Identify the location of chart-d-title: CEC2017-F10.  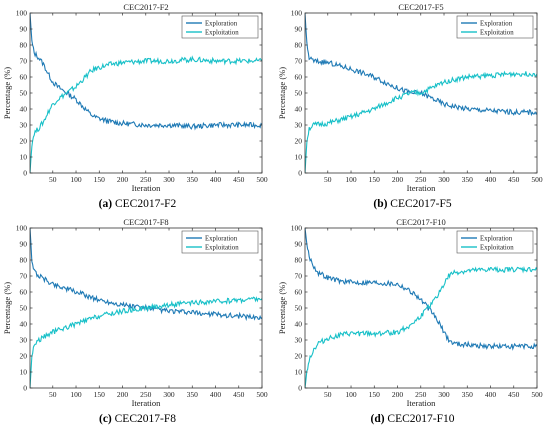
(421, 222).